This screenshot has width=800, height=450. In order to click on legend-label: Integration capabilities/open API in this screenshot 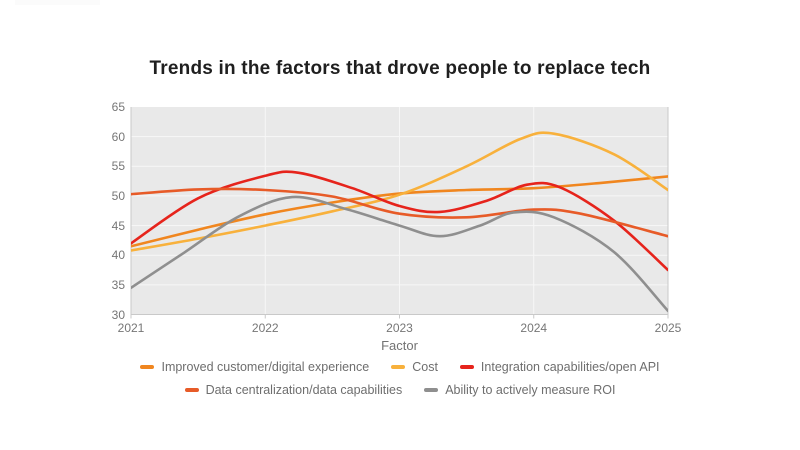, I will do `click(570, 367)`.